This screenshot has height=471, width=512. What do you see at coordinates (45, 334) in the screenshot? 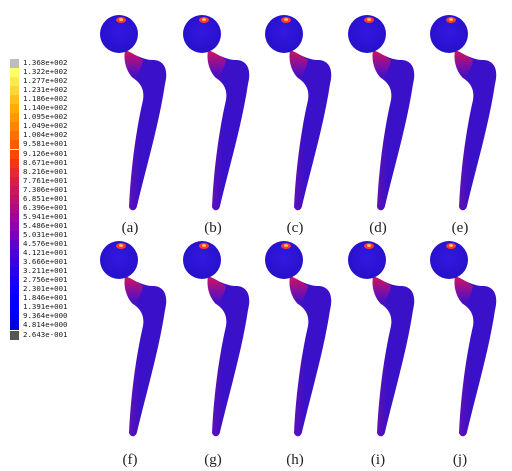
I see `legend-value: 2.643e-001` at bounding box center [45, 334].